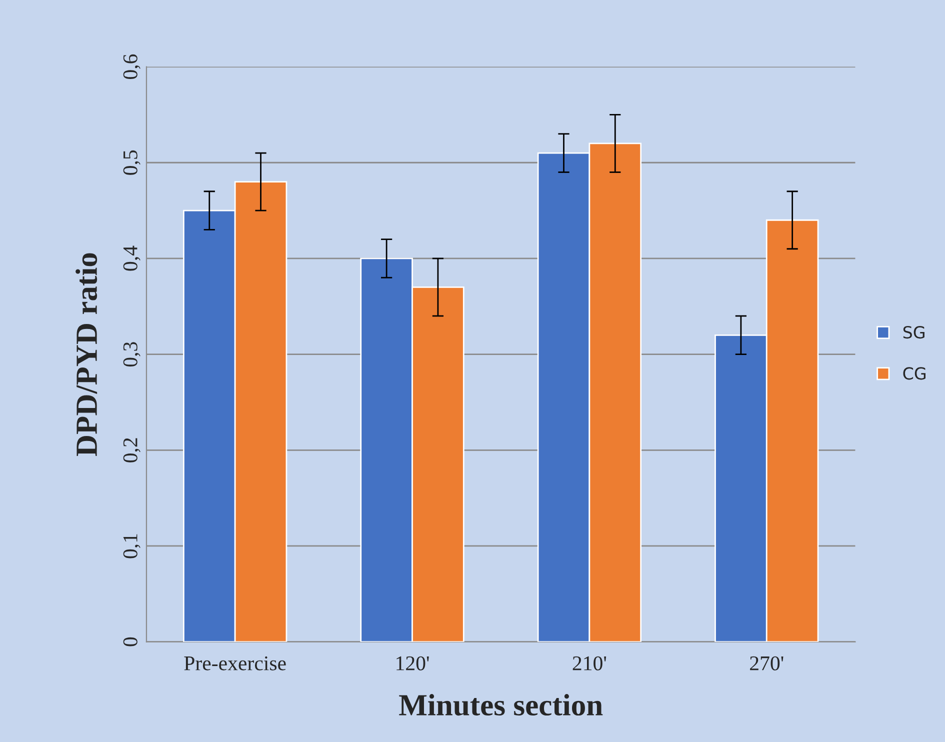 The image size is (945, 742). I want to click on legend-label: SG, so click(913, 332).